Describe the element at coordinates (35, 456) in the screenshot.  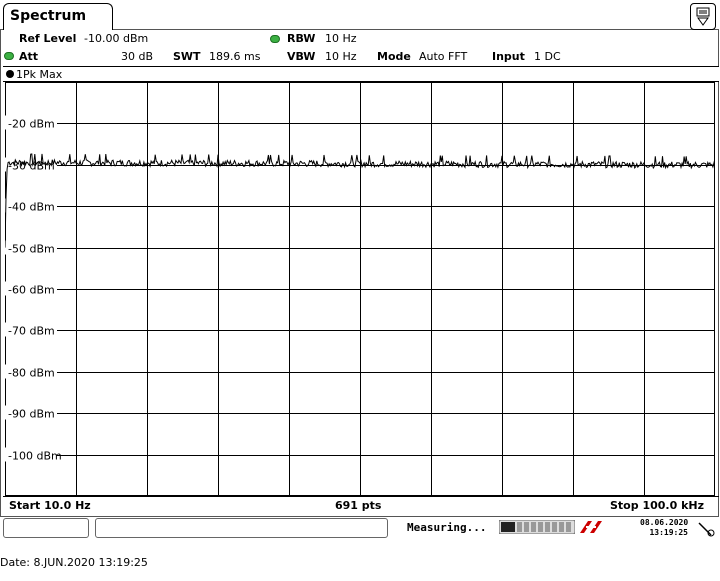
I see `y-tick-label: -100 dBm` at that location.